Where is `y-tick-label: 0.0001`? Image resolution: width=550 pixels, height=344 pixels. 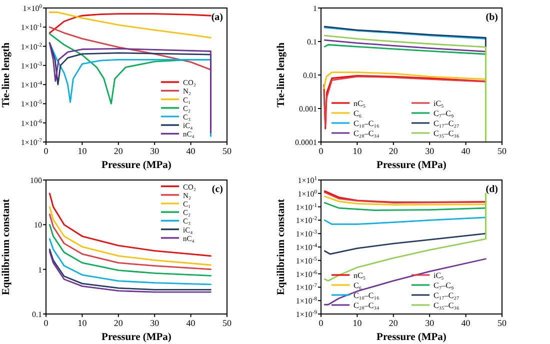
y-tick-label: 0.0001 is located at coordinates (306, 142).